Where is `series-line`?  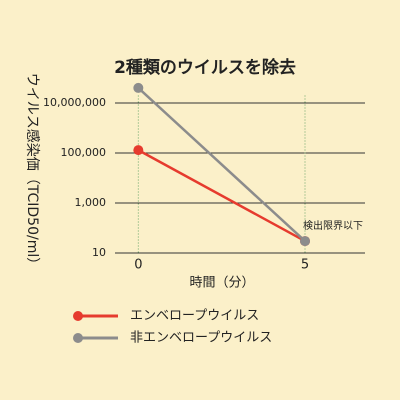 series-line is located at coordinates (221, 196).